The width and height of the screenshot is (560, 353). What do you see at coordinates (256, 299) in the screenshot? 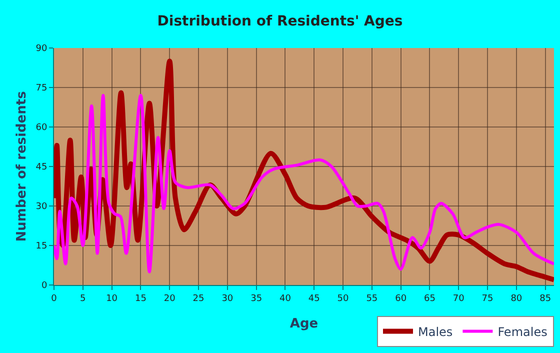
I see `x-tick-label: 35` at bounding box center [256, 299].